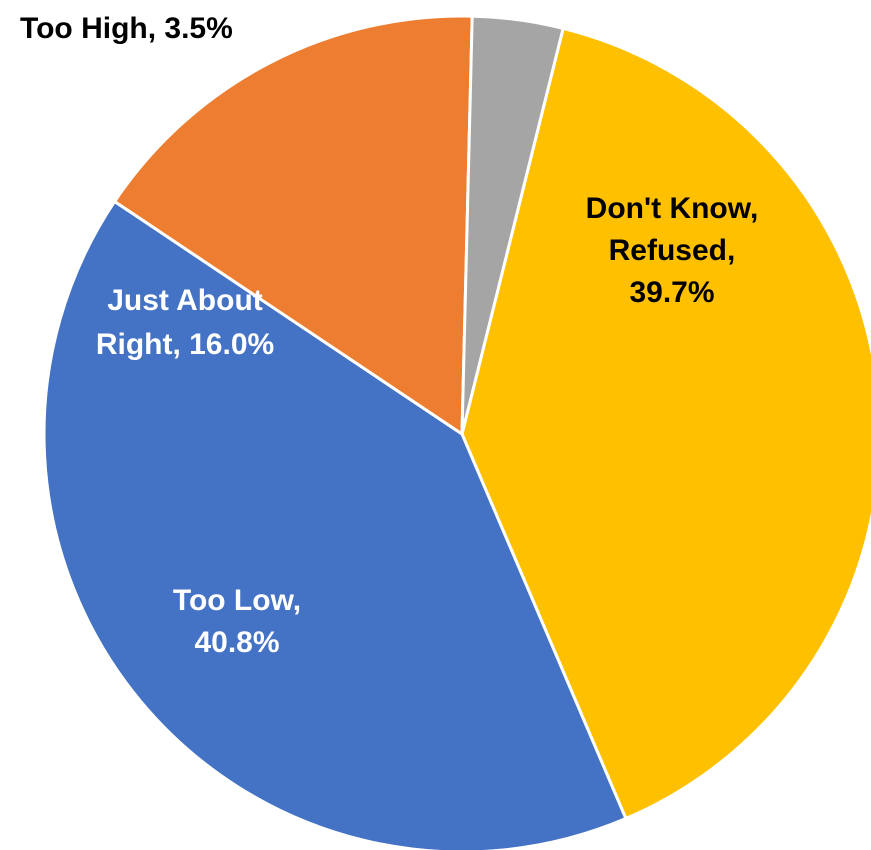 This screenshot has width=871, height=850. Describe the element at coordinates (672, 208) in the screenshot. I see `data-label-line: Don't Know,` at that location.